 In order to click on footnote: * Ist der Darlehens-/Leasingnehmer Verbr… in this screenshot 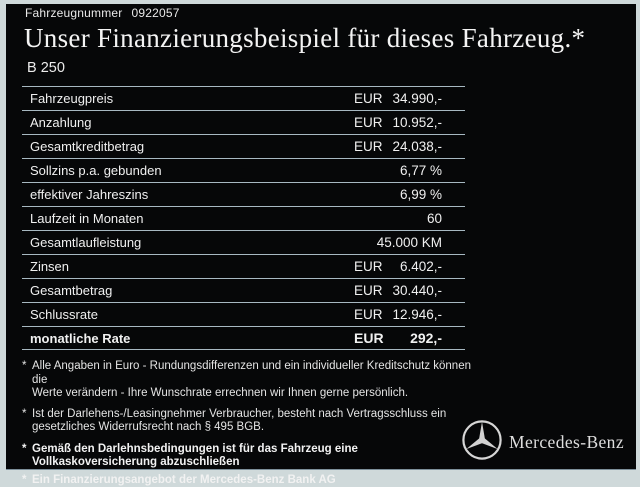, I will do `click(248, 421)`.